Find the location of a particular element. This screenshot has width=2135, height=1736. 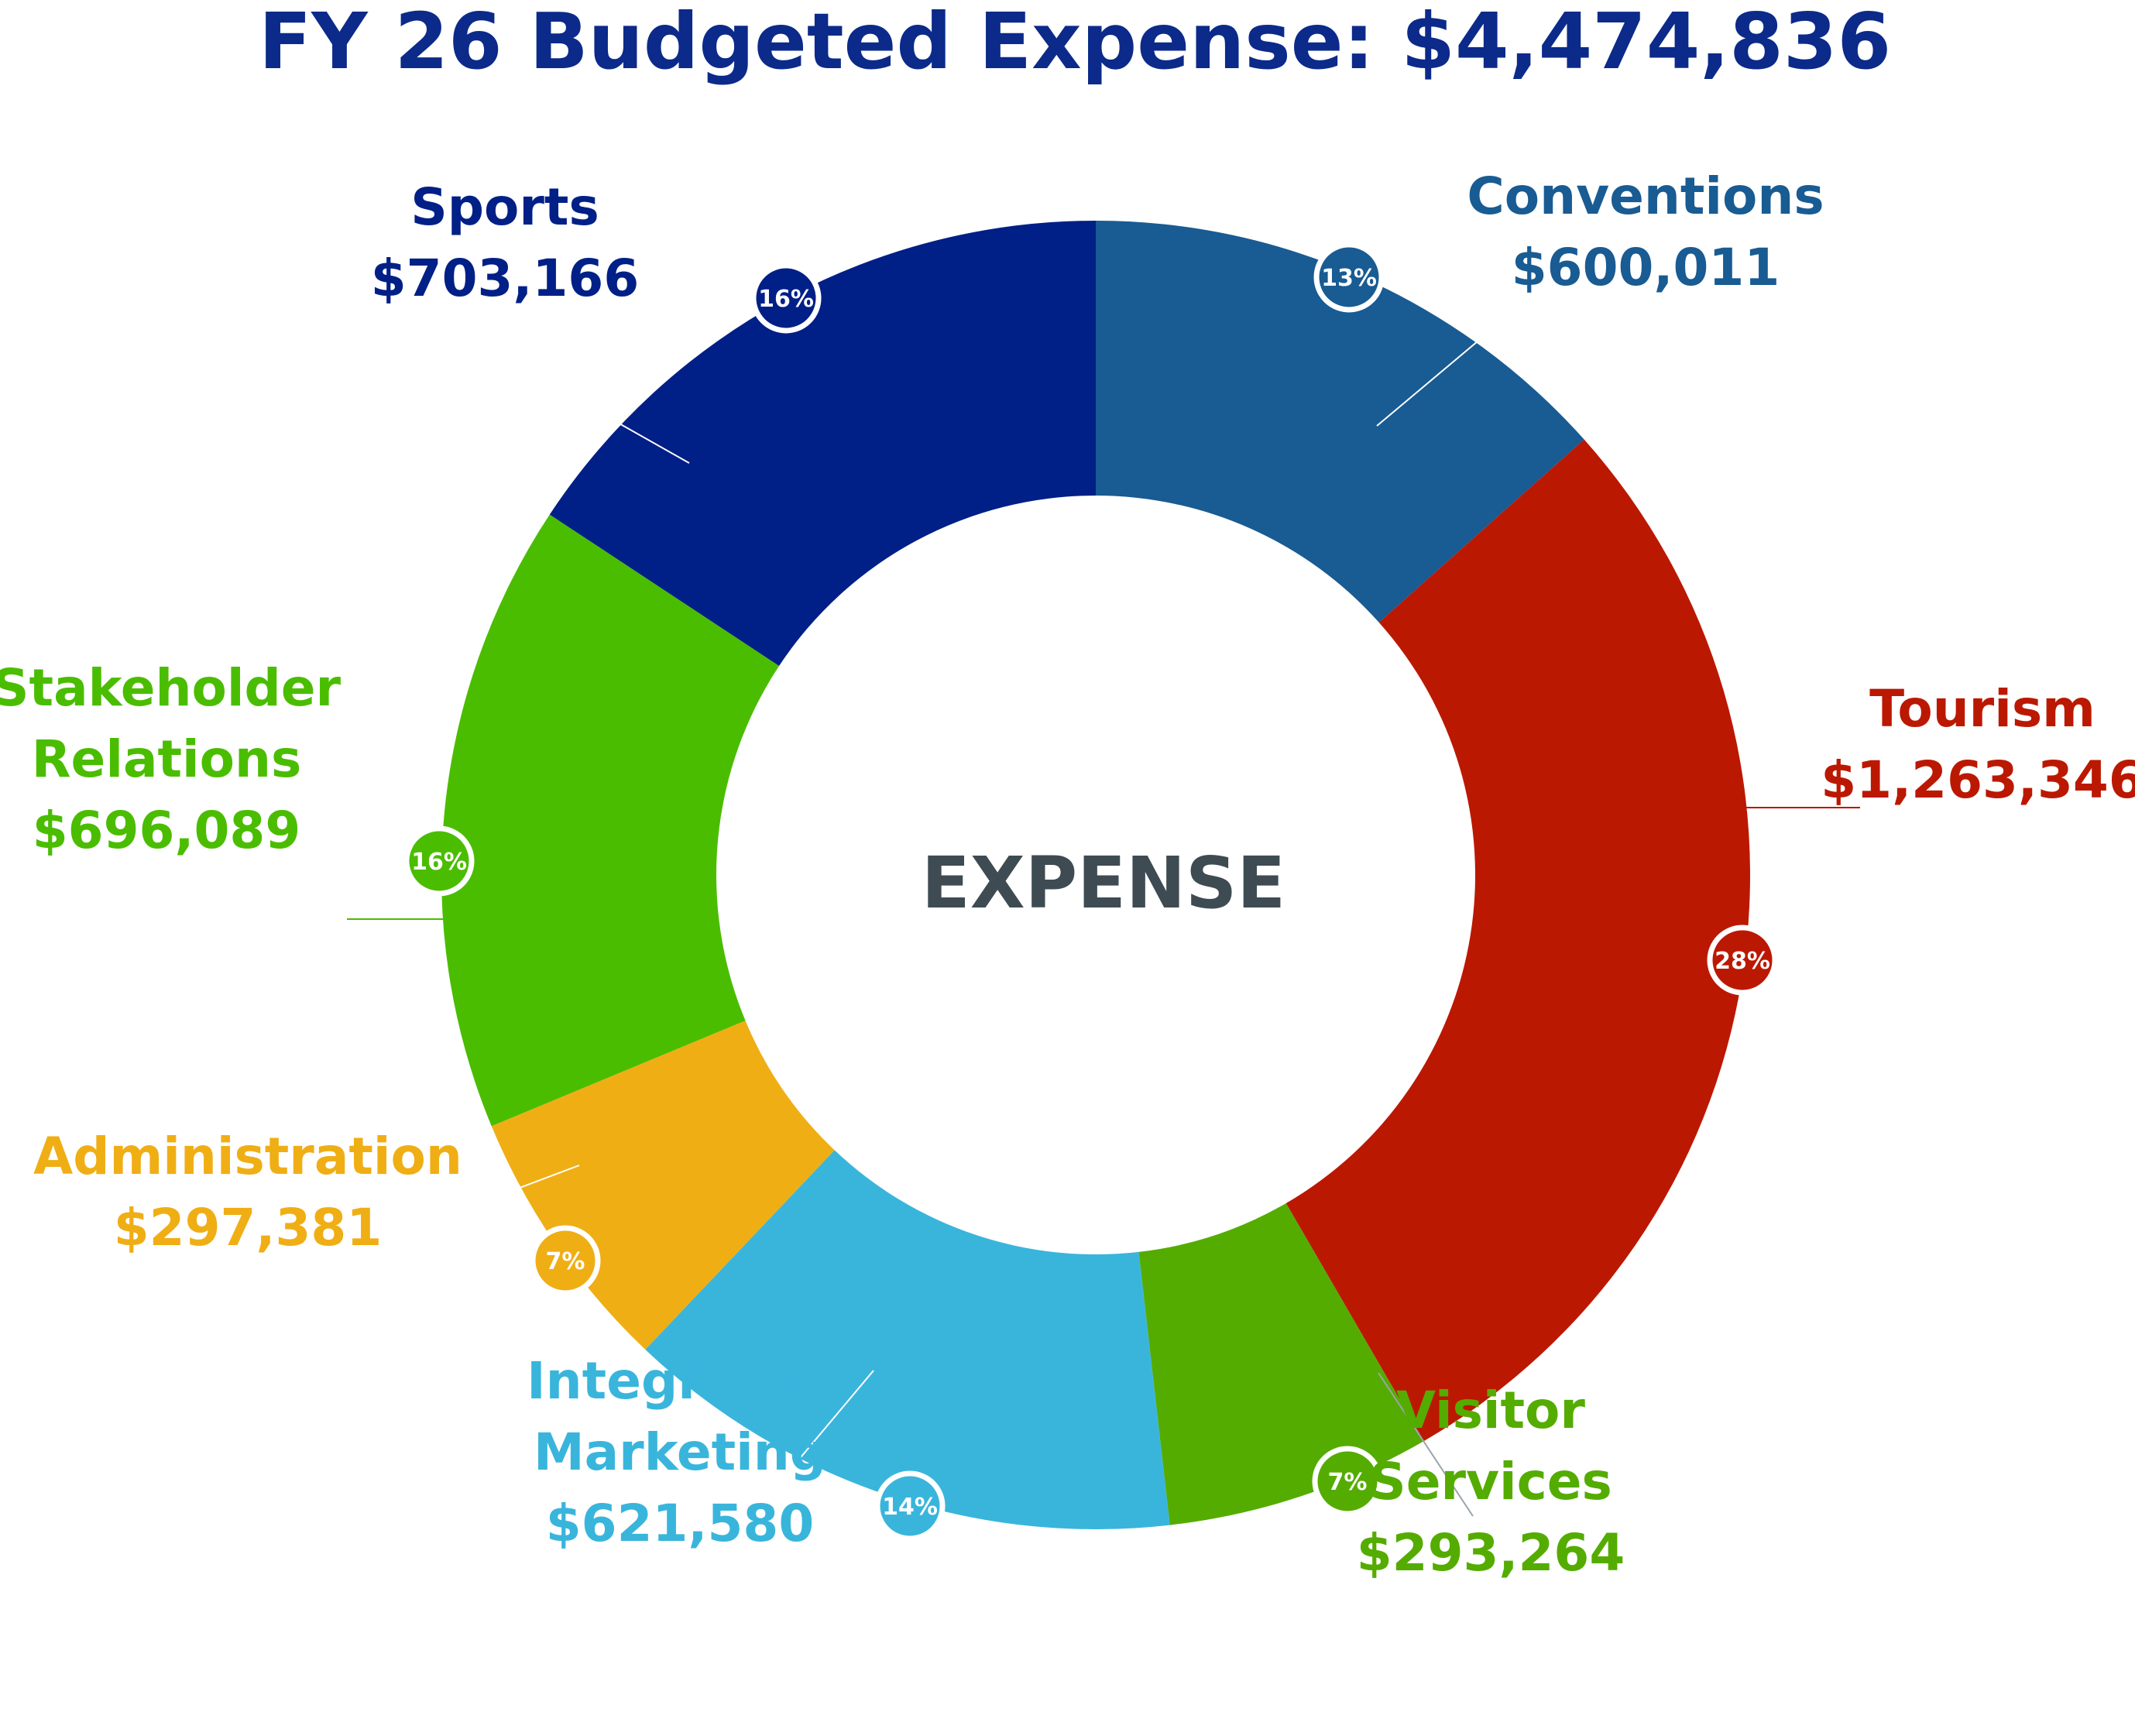

leader-line-visitor-services is located at coordinates (1426, 1444).